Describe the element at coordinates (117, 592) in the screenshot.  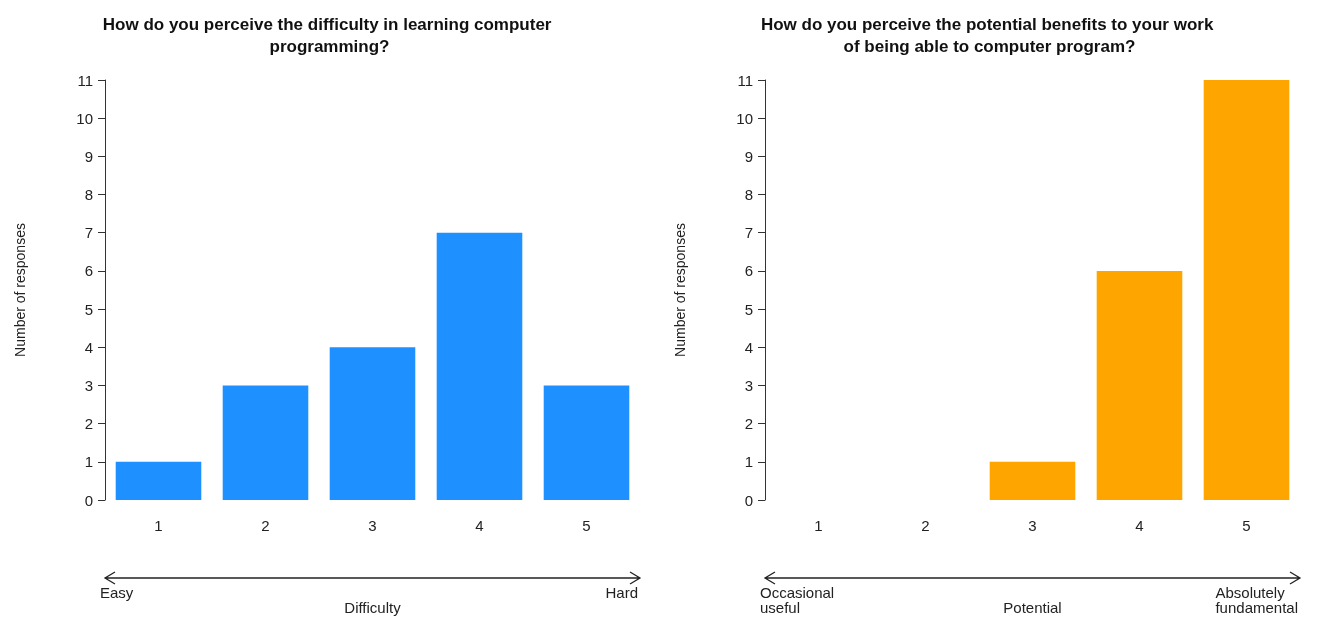
I see `text: Easy` at that location.